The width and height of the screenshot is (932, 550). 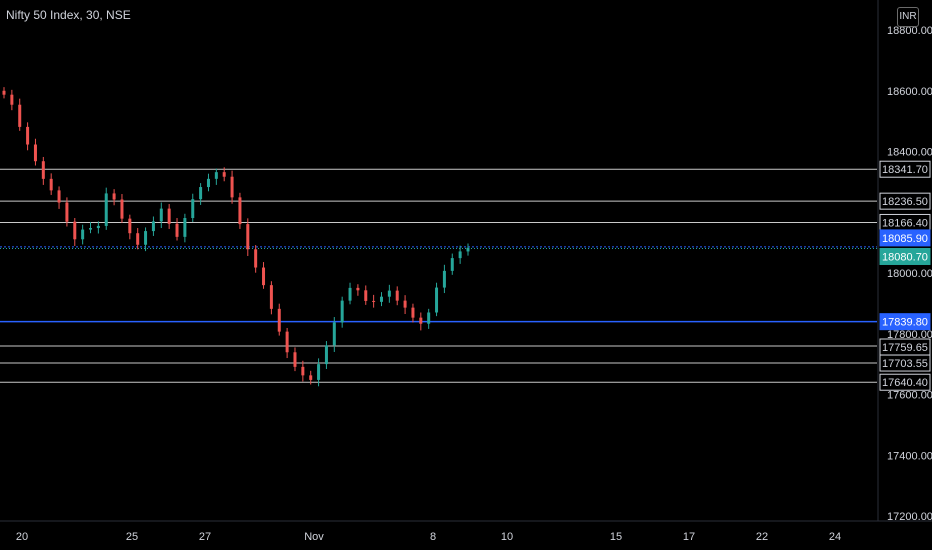 What do you see at coordinates (205, 537) in the screenshot?
I see `x-tick-label: 27` at bounding box center [205, 537].